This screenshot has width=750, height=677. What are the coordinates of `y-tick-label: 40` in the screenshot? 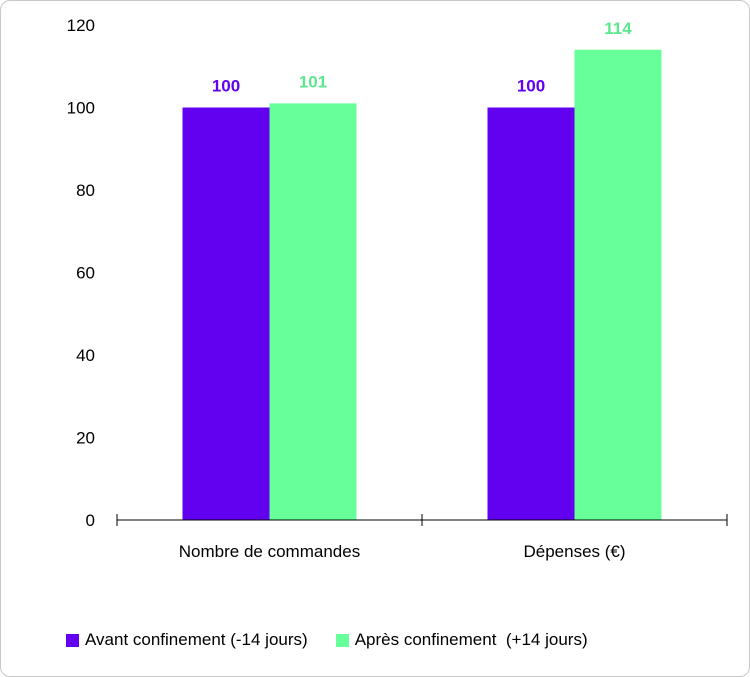 It's located at (85, 355).